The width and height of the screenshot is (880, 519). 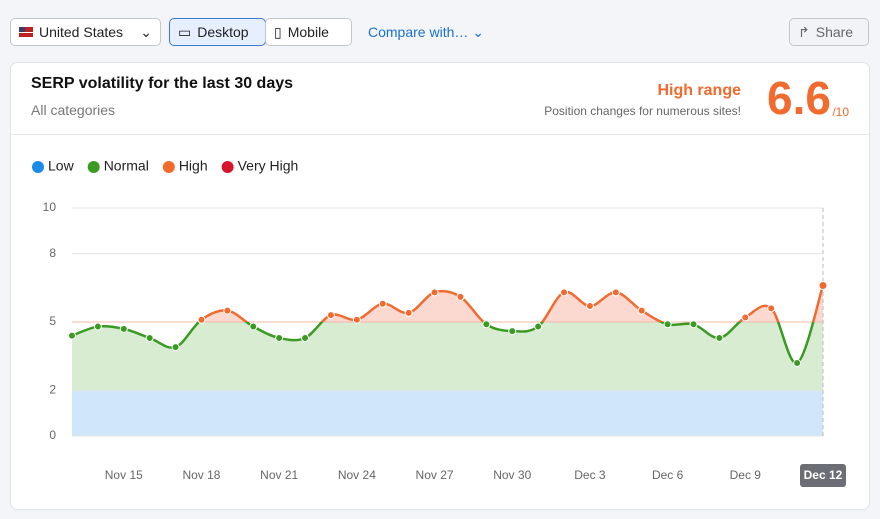 I want to click on y-tick-label: 2, so click(x=52, y=390).